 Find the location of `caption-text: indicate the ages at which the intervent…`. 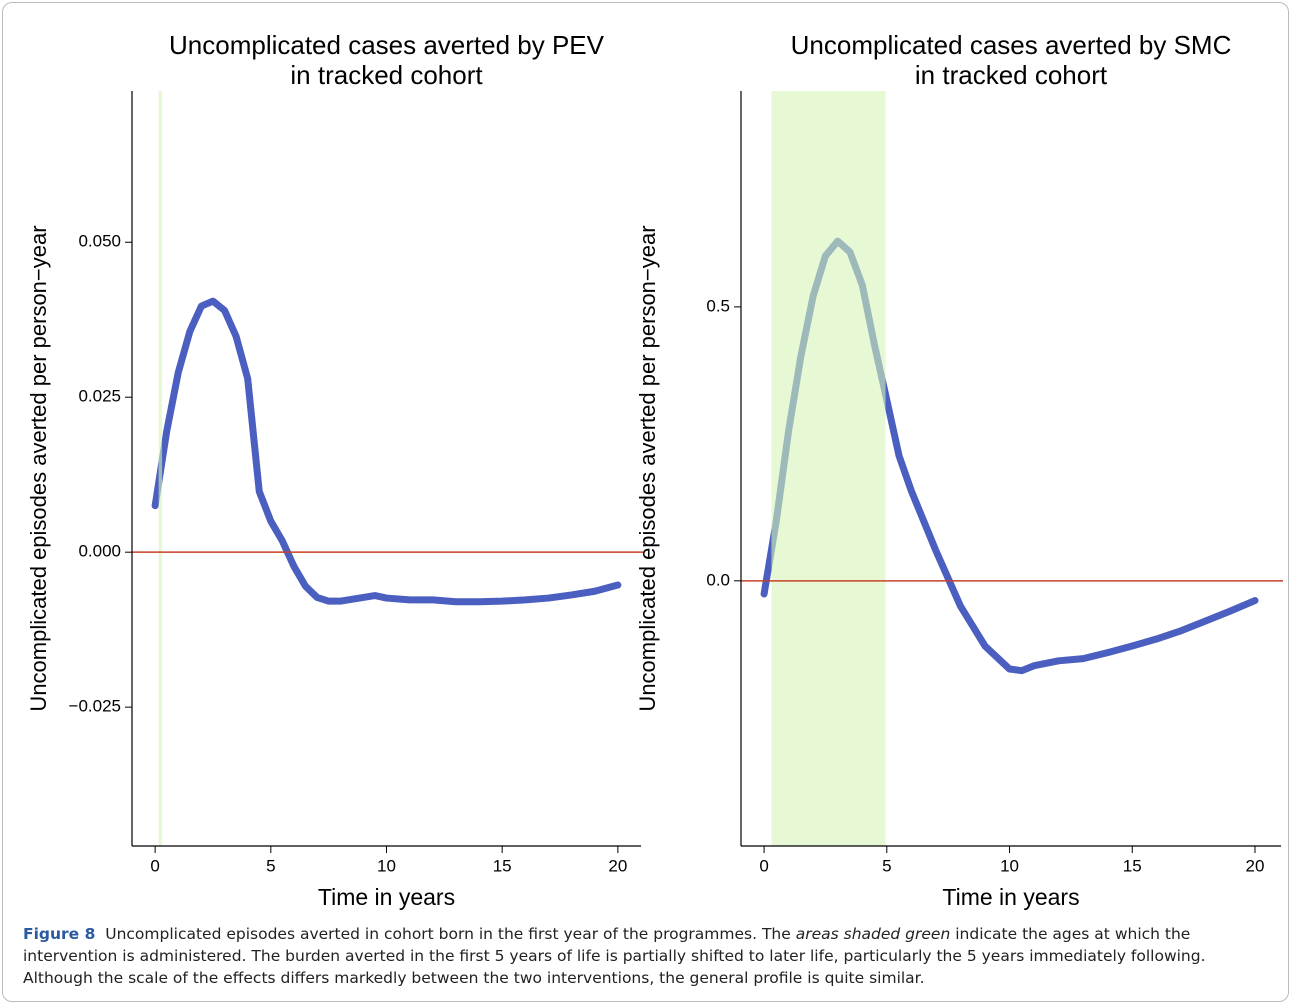

caption-text: indicate the ages at which the intervent… is located at coordinates (614, 956).